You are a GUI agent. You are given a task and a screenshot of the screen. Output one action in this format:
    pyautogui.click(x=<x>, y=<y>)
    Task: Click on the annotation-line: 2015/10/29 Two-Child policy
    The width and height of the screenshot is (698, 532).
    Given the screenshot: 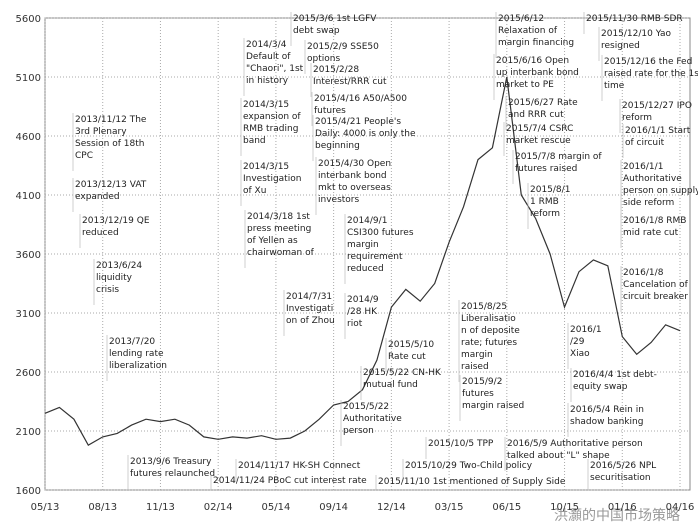 What is the action you would take?
    pyautogui.click(x=469, y=466)
    